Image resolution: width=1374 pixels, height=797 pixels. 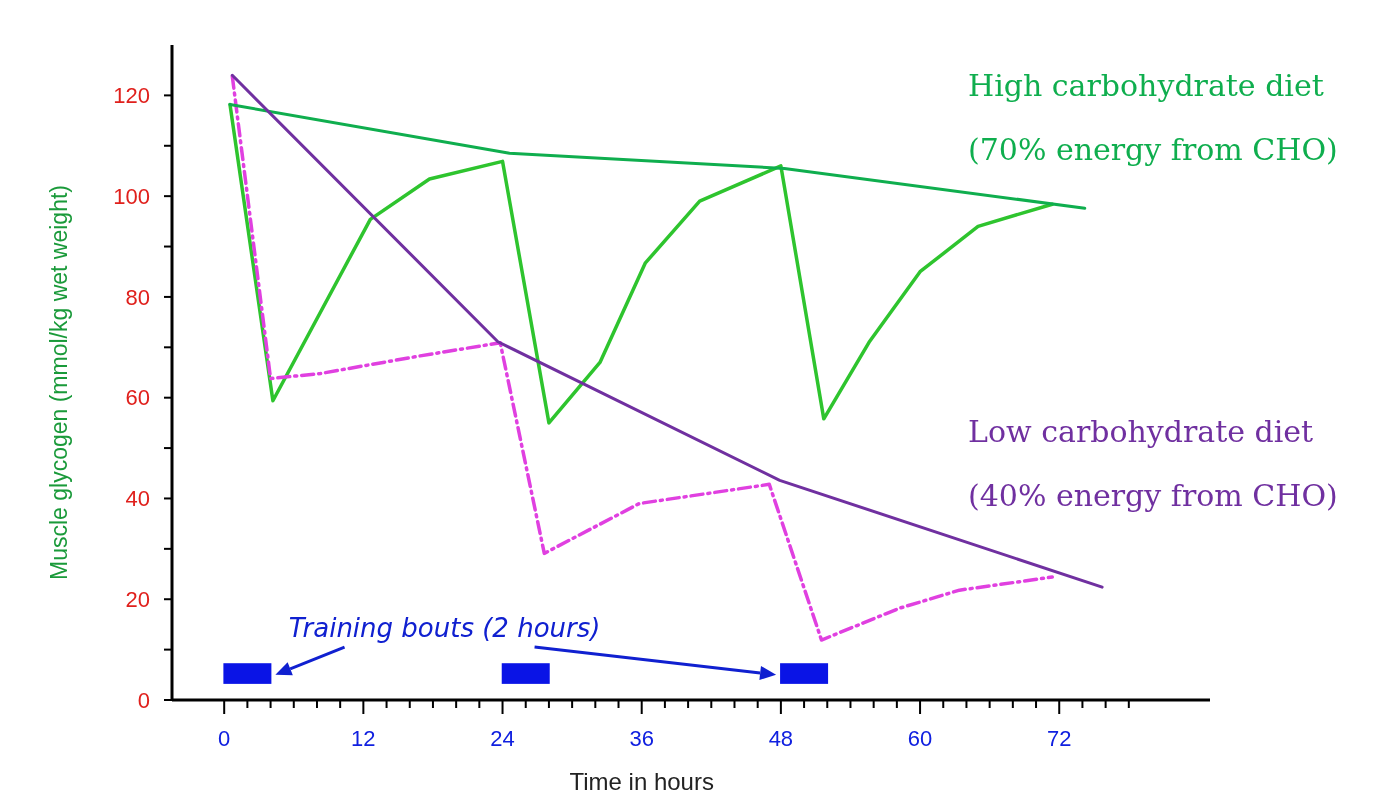 I want to click on x-tick-label: 36, so click(x=641, y=738).